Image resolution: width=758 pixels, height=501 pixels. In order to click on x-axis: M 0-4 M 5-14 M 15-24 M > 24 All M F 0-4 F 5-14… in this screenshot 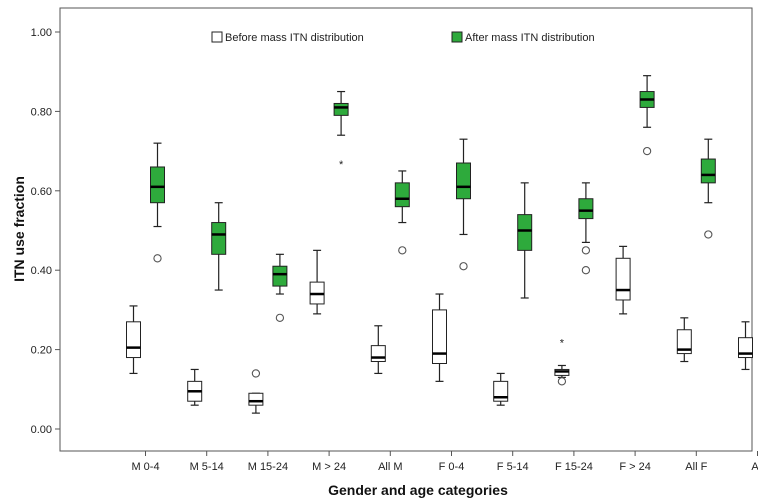, I will do `click(444, 462)`.